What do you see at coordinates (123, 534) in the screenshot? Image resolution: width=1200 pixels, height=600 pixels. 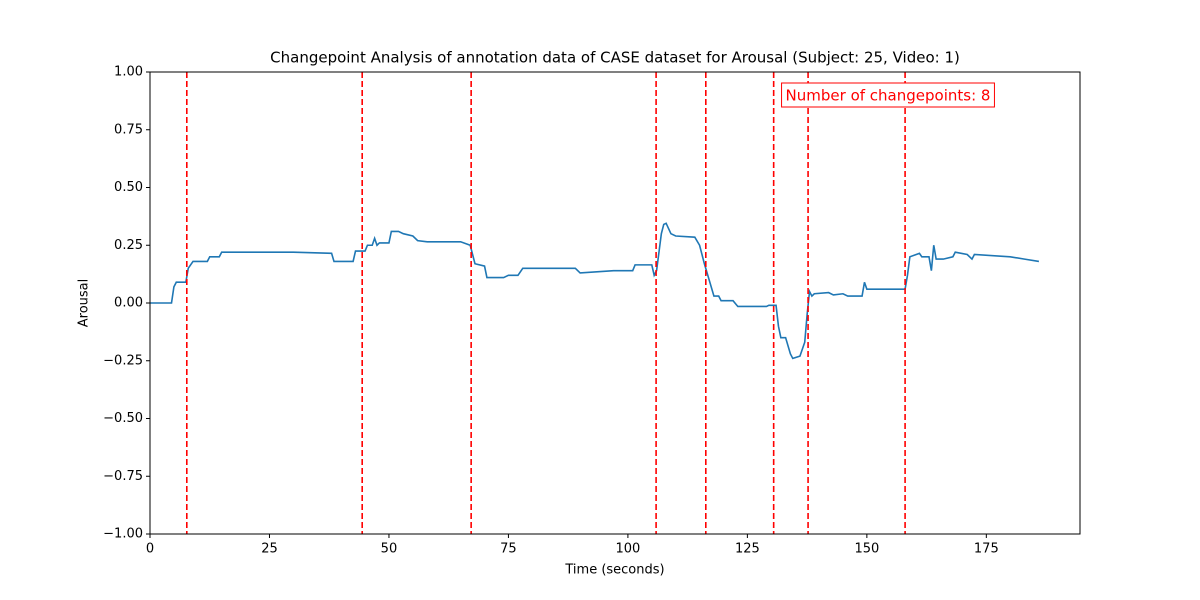 I see `y-tick-label: −1.00` at bounding box center [123, 534].